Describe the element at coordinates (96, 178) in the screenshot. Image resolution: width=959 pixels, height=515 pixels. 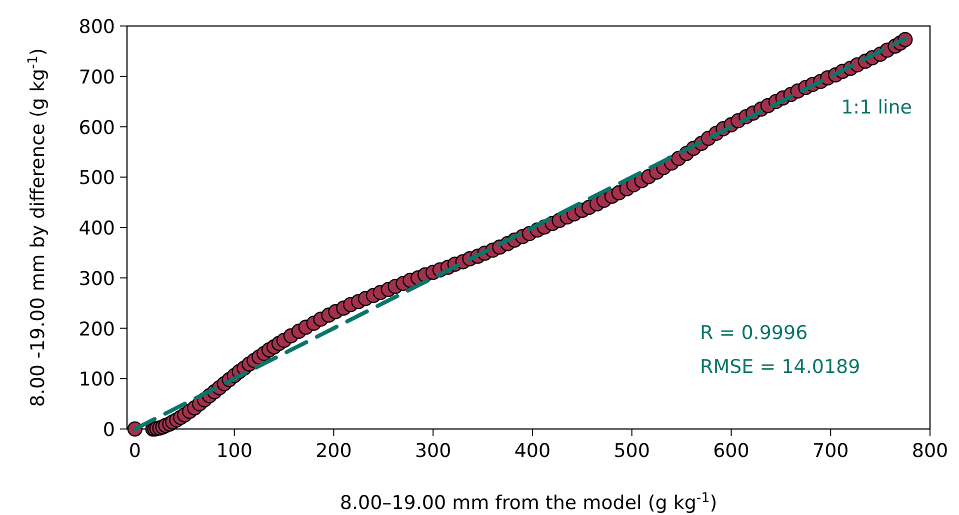
I see `y-tick-label: 500` at that location.